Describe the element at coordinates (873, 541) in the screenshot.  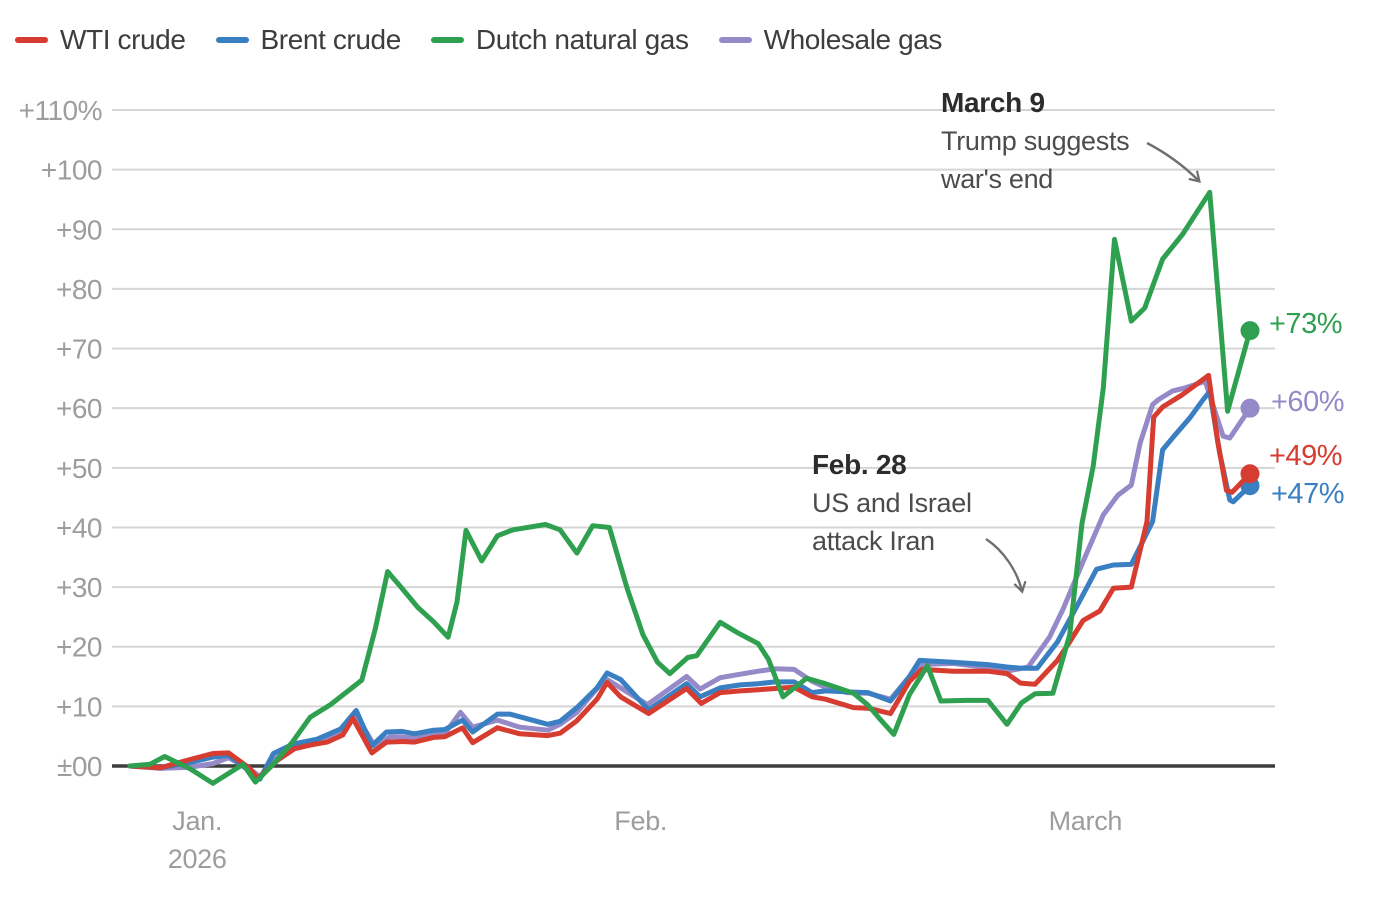
I see `annotation-feb28-line2: attack Iran` at that location.